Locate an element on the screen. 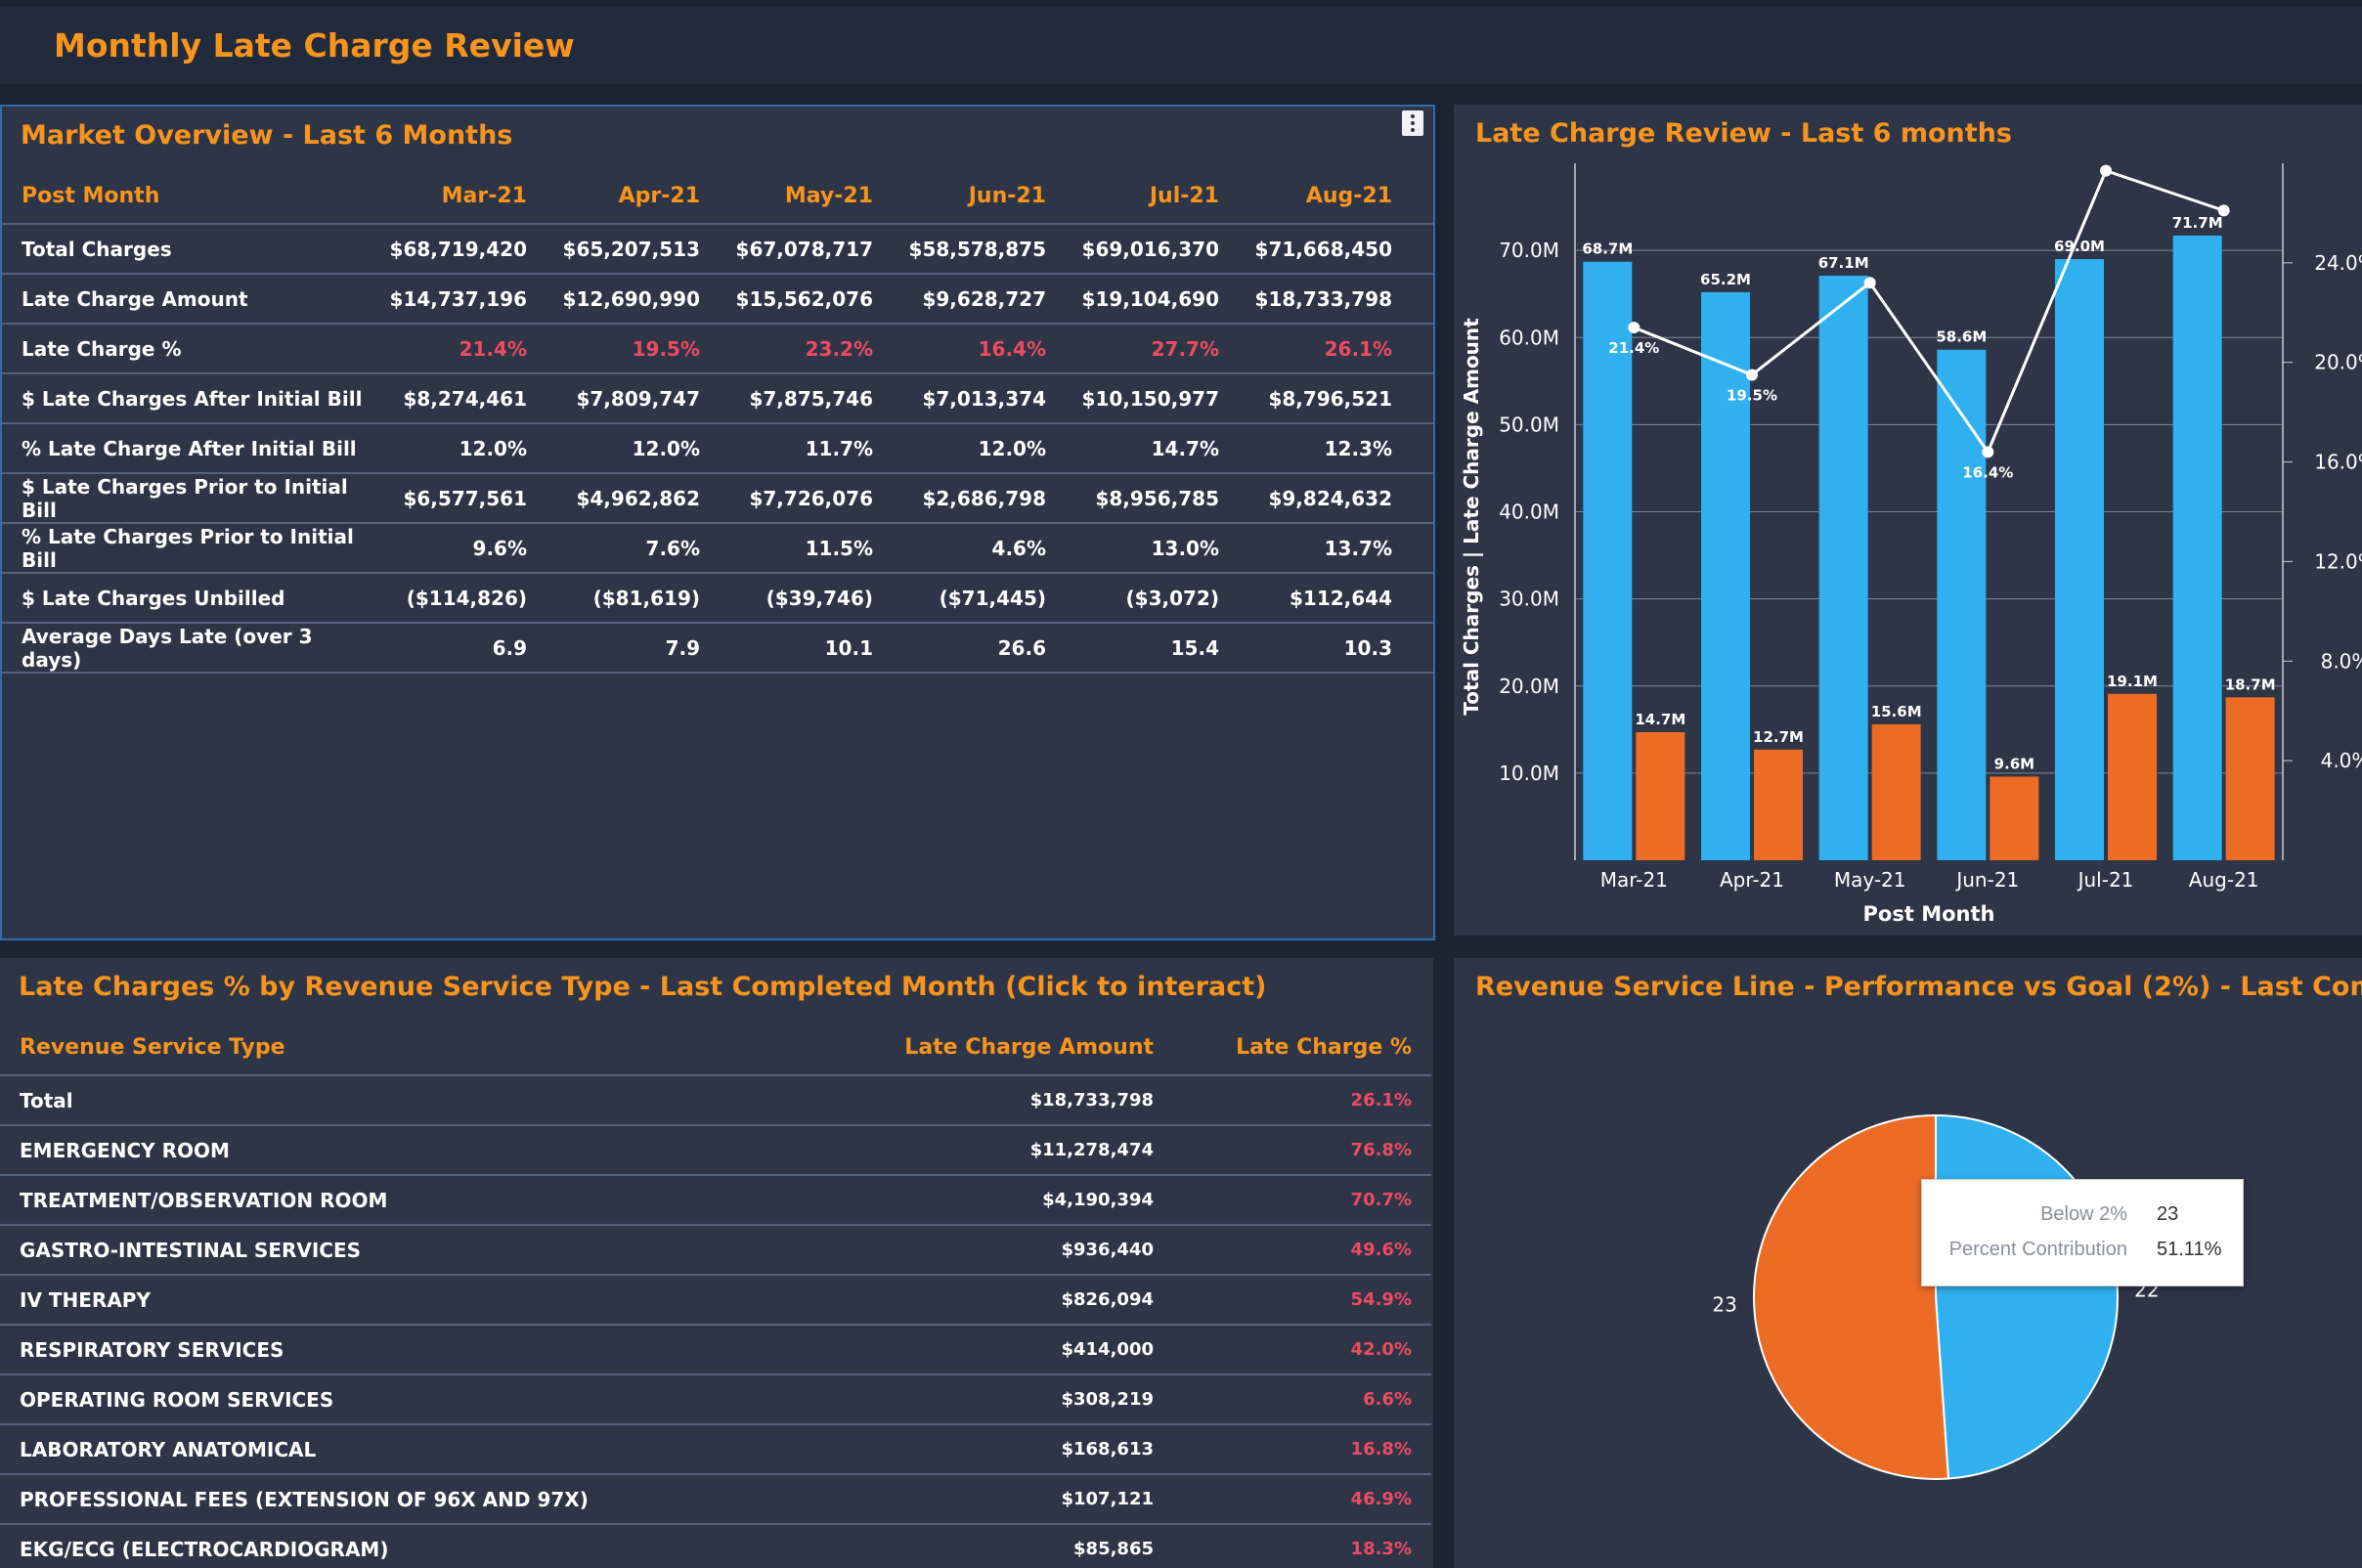 The image size is (2362, 1568). row-label: Late Charge % is located at coordinates (102, 348).